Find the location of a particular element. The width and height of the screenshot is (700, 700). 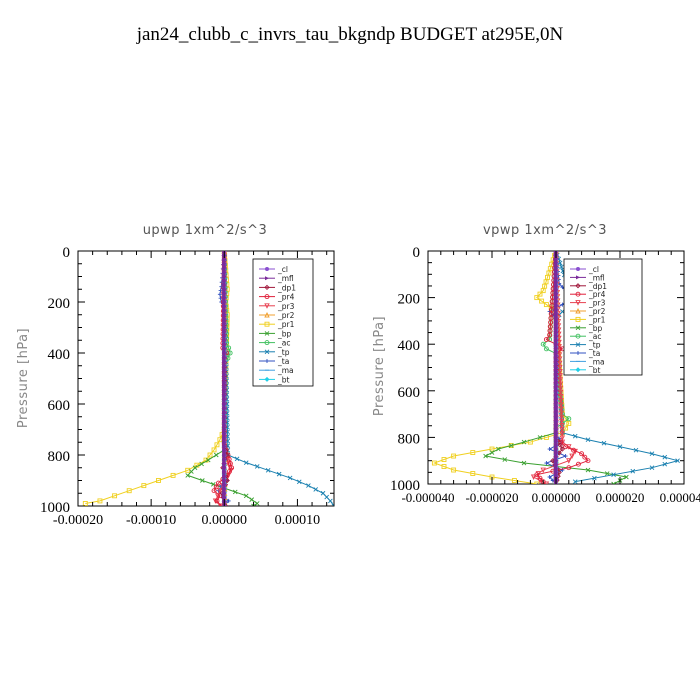

vpwp-y-tick-label: 400 is located at coordinates (409, 346).